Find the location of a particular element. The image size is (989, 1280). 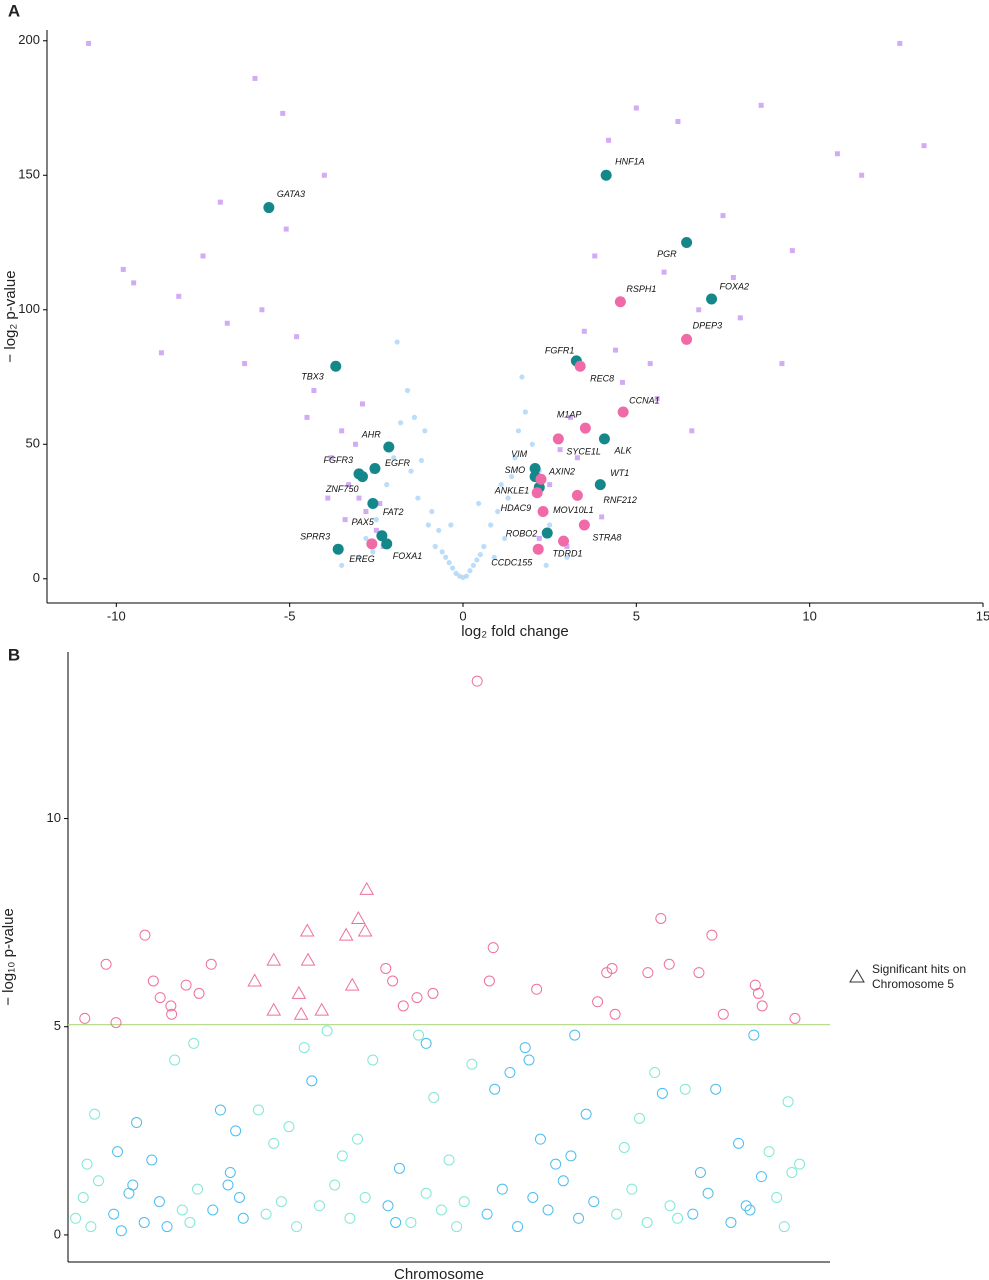

gene-label: PGR is located at coordinates (667, 254).